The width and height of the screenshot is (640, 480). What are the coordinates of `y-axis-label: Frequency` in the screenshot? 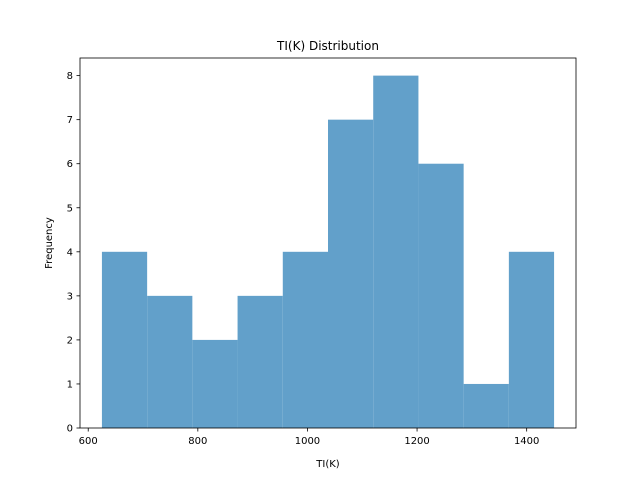 It's located at (49, 243).